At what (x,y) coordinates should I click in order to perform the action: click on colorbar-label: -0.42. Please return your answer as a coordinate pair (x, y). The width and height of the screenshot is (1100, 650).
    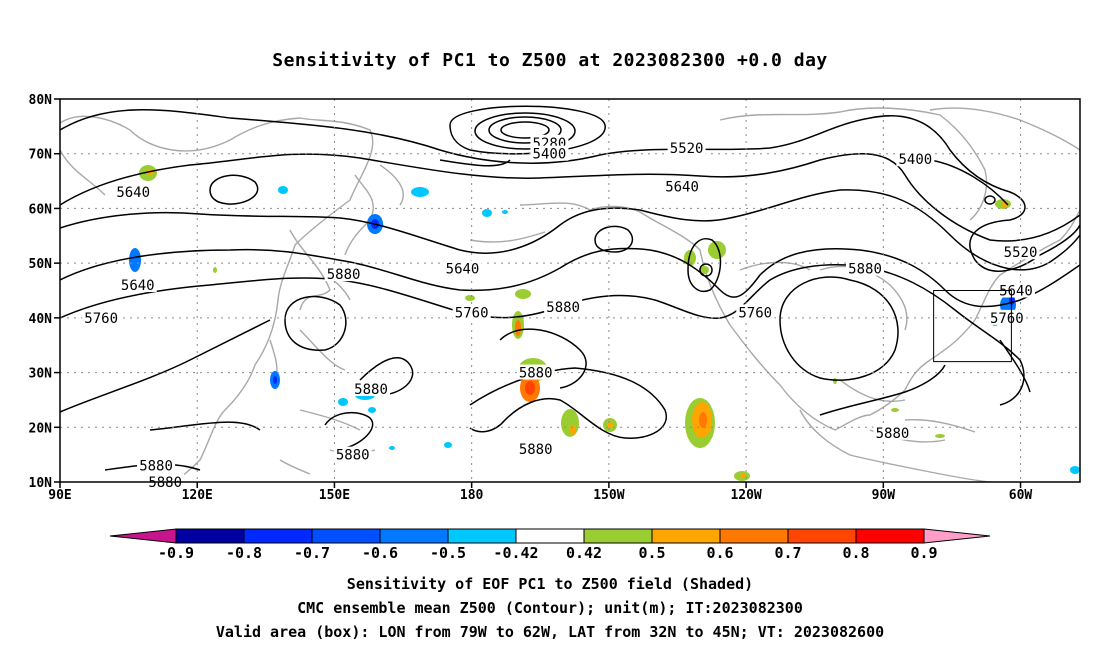
    Looking at the image, I should click on (515, 553).